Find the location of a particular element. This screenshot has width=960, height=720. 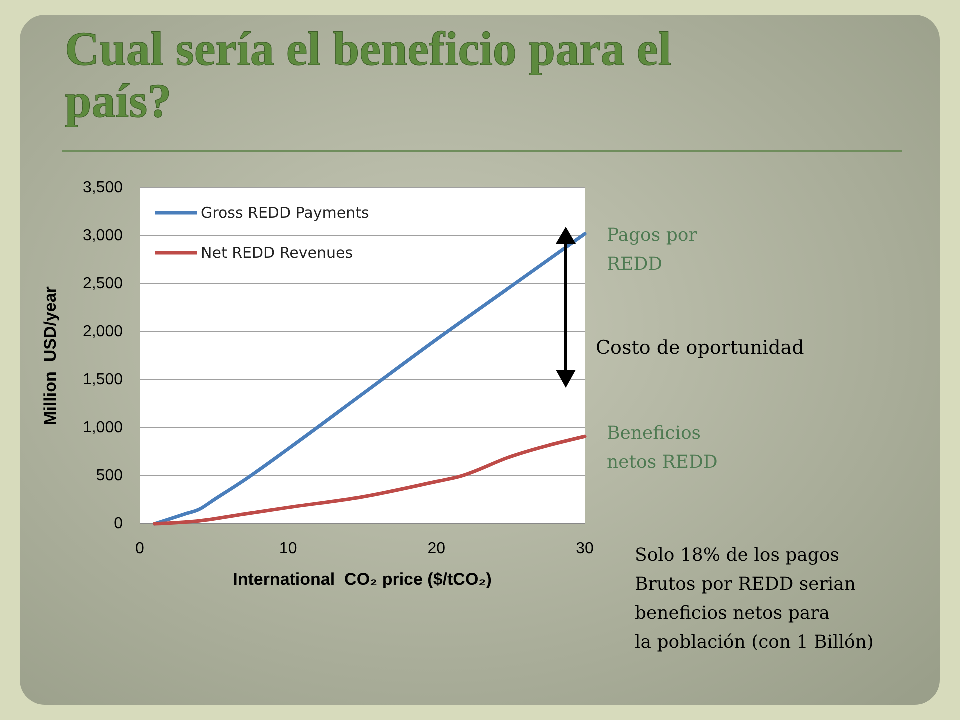

text: Solo 18% de los pagos Brutos por REDD serian beneficios netos para la población (con 1 Billón) is located at coordinates (754, 599).